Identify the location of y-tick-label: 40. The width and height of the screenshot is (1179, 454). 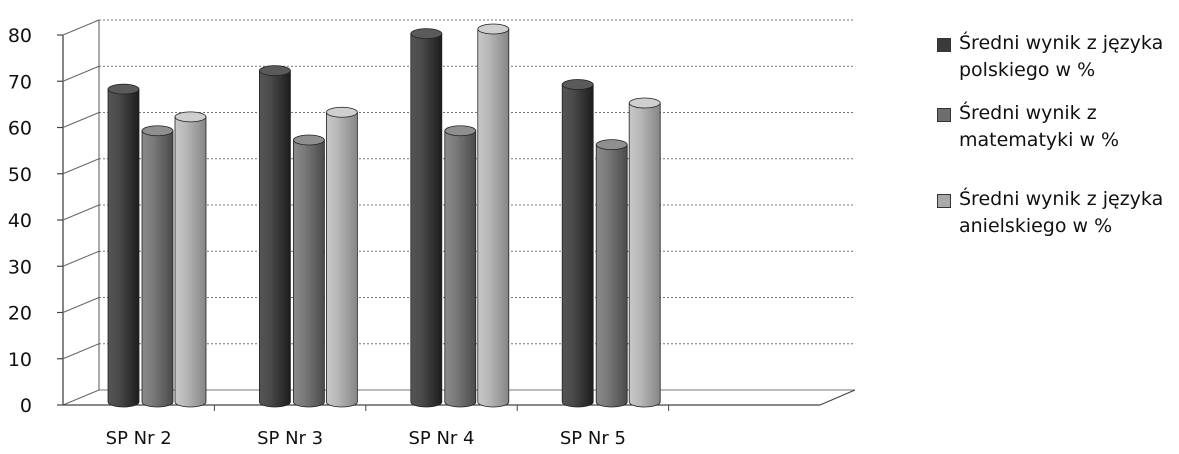
(20, 221).